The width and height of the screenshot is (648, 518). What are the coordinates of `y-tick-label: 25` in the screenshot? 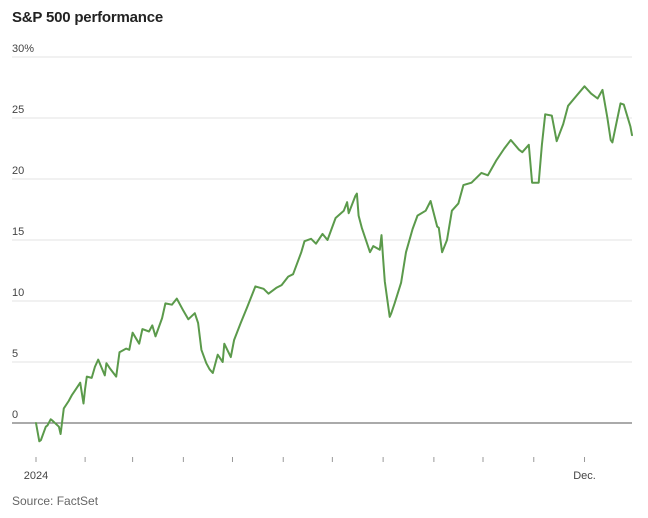 It's located at (18, 110).